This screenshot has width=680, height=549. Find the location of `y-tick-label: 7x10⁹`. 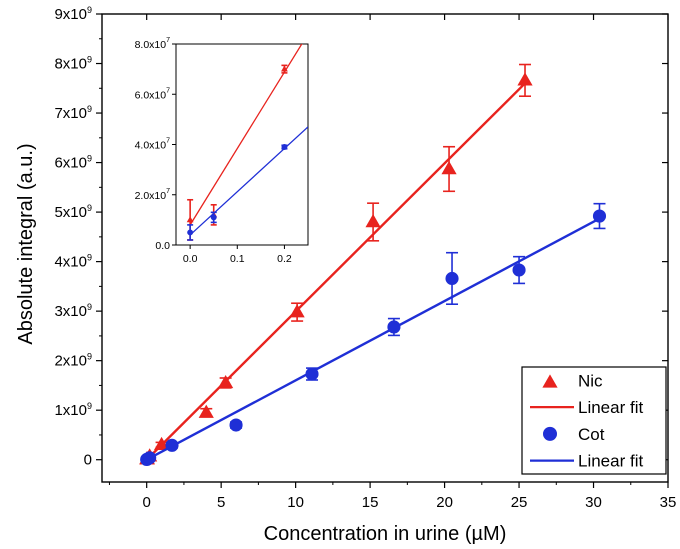

y-tick-label: 7x10⁹ is located at coordinates (73, 113).